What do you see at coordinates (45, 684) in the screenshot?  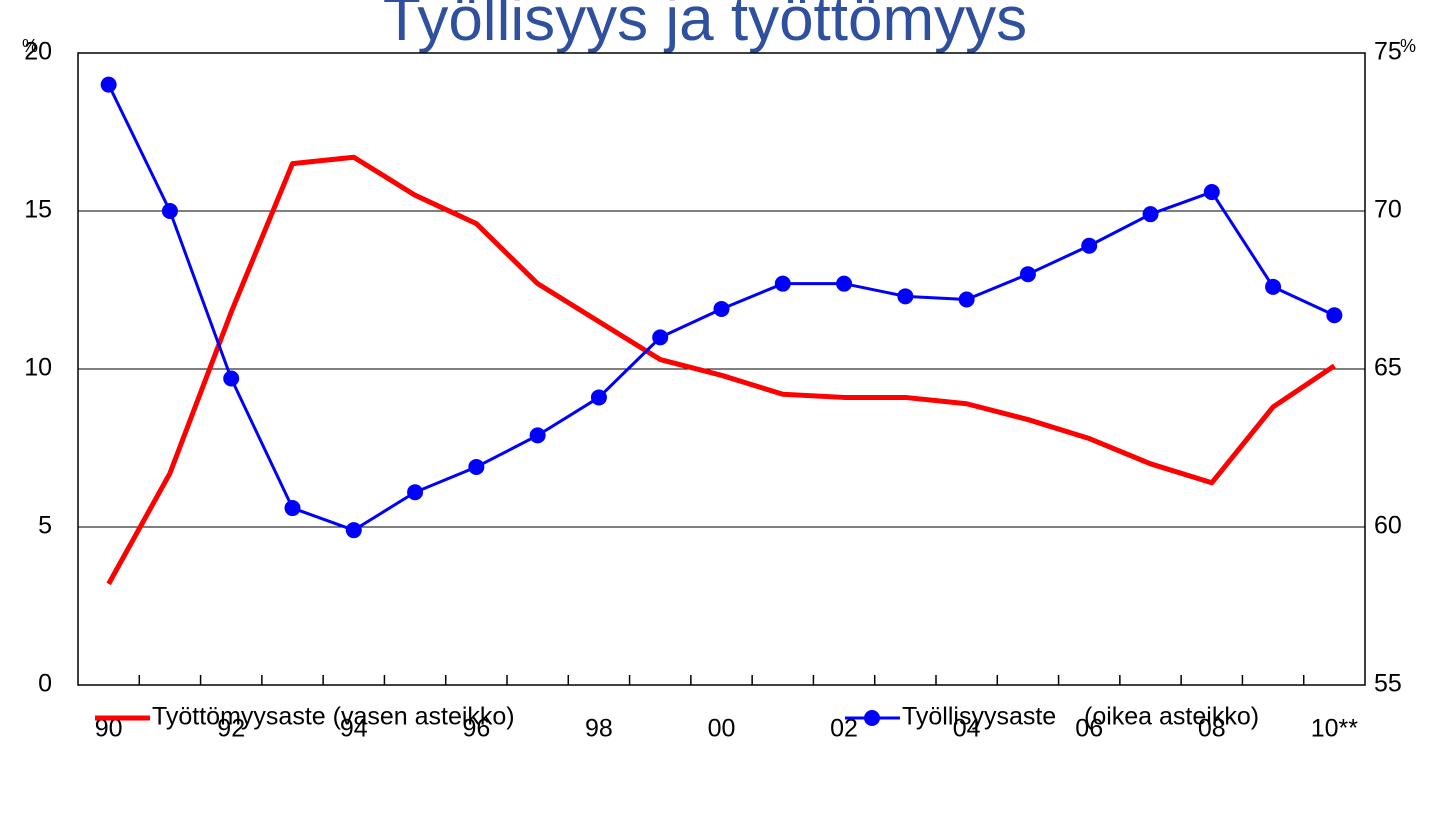 I see `y-tick-label: 0` at bounding box center [45, 684].